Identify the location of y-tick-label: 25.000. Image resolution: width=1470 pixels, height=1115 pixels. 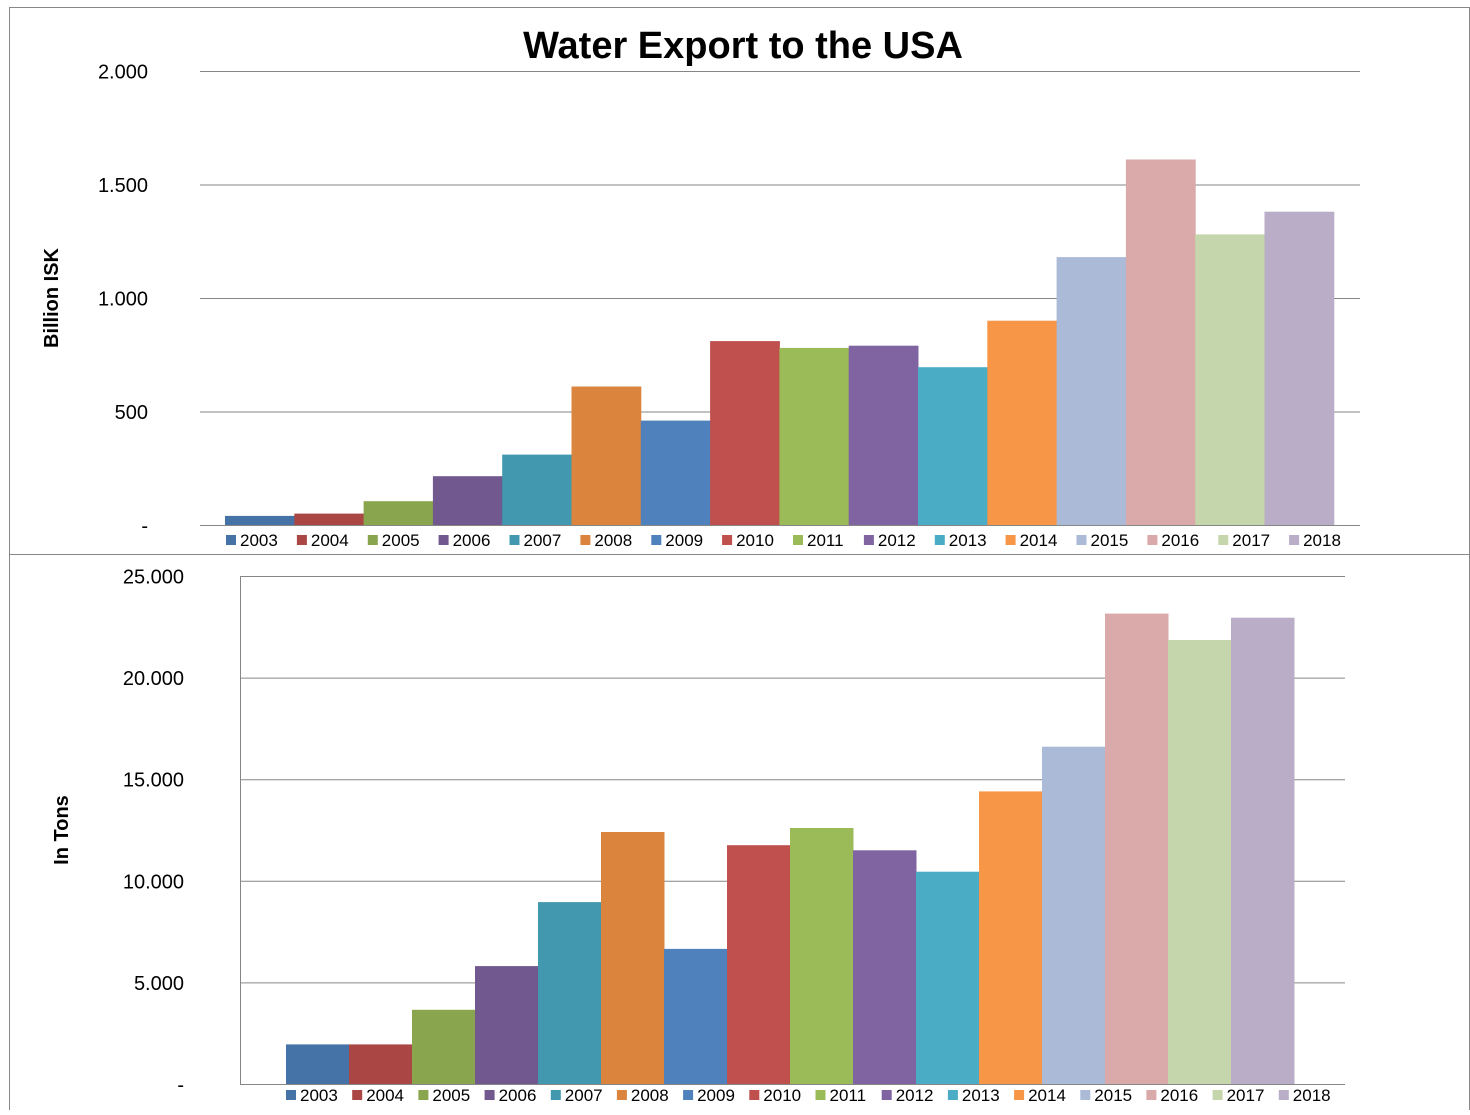
(153, 578).